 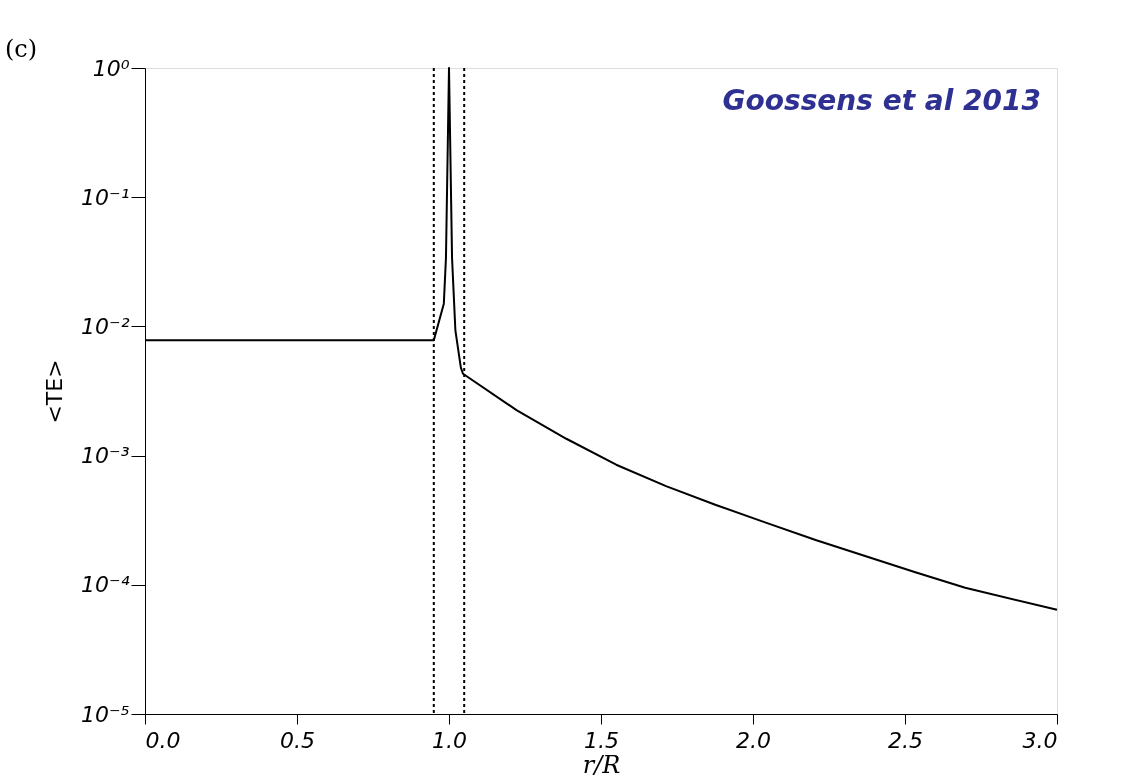 I want to click on x-tick-label: 0.5, so click(x=297, y=740).